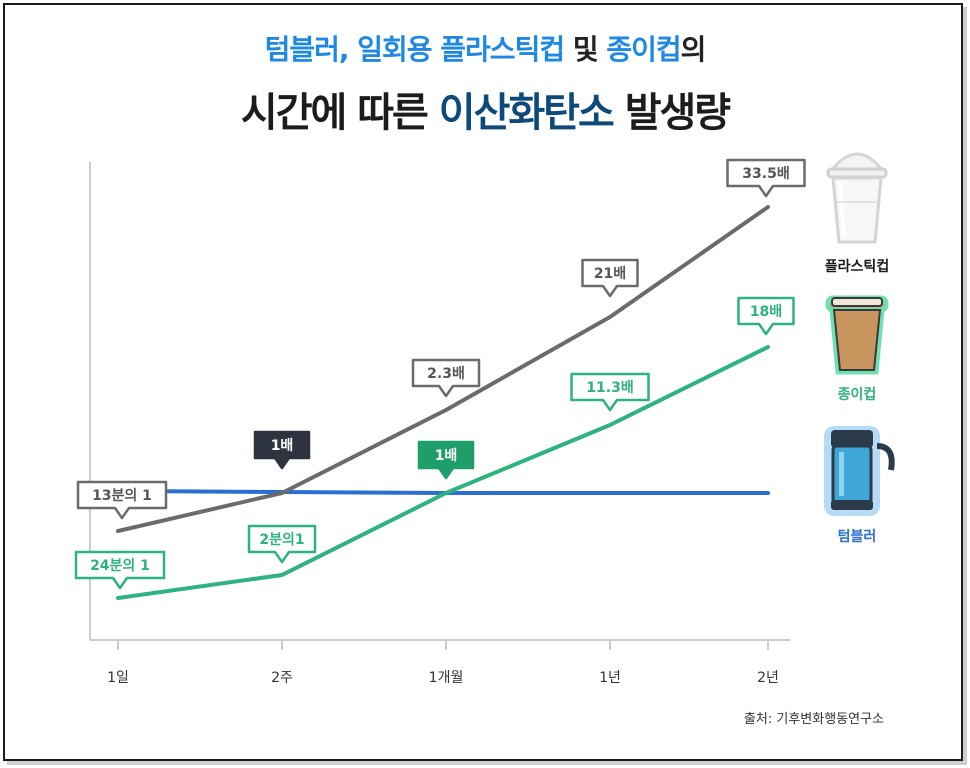 The width and height of the screenshot is (970, 768). Describe the element at coordinates (446, 456) in the screenshot. I see `label-paper-3: 1배` at that location.